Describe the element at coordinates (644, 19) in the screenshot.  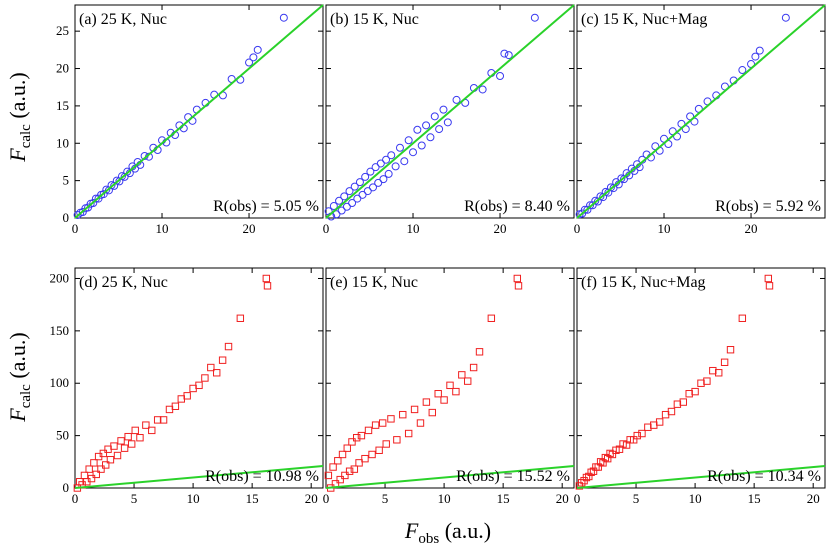
I see `panel-title: (c) 15 K, Nuc+Mag` at that location.